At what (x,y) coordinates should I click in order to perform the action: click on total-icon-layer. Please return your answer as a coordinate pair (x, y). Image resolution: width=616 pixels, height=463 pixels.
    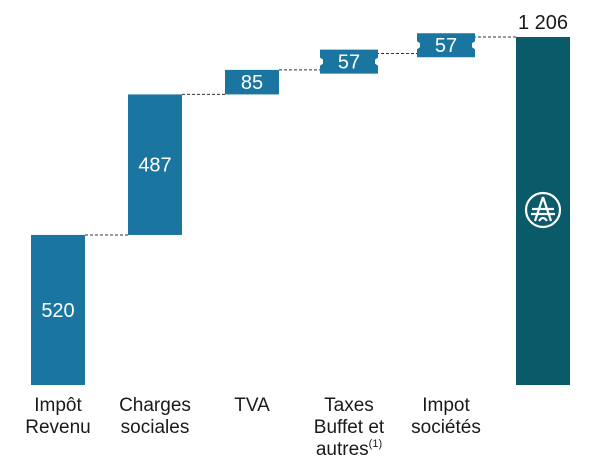
    Looking at the image, I should click on (543, 210).